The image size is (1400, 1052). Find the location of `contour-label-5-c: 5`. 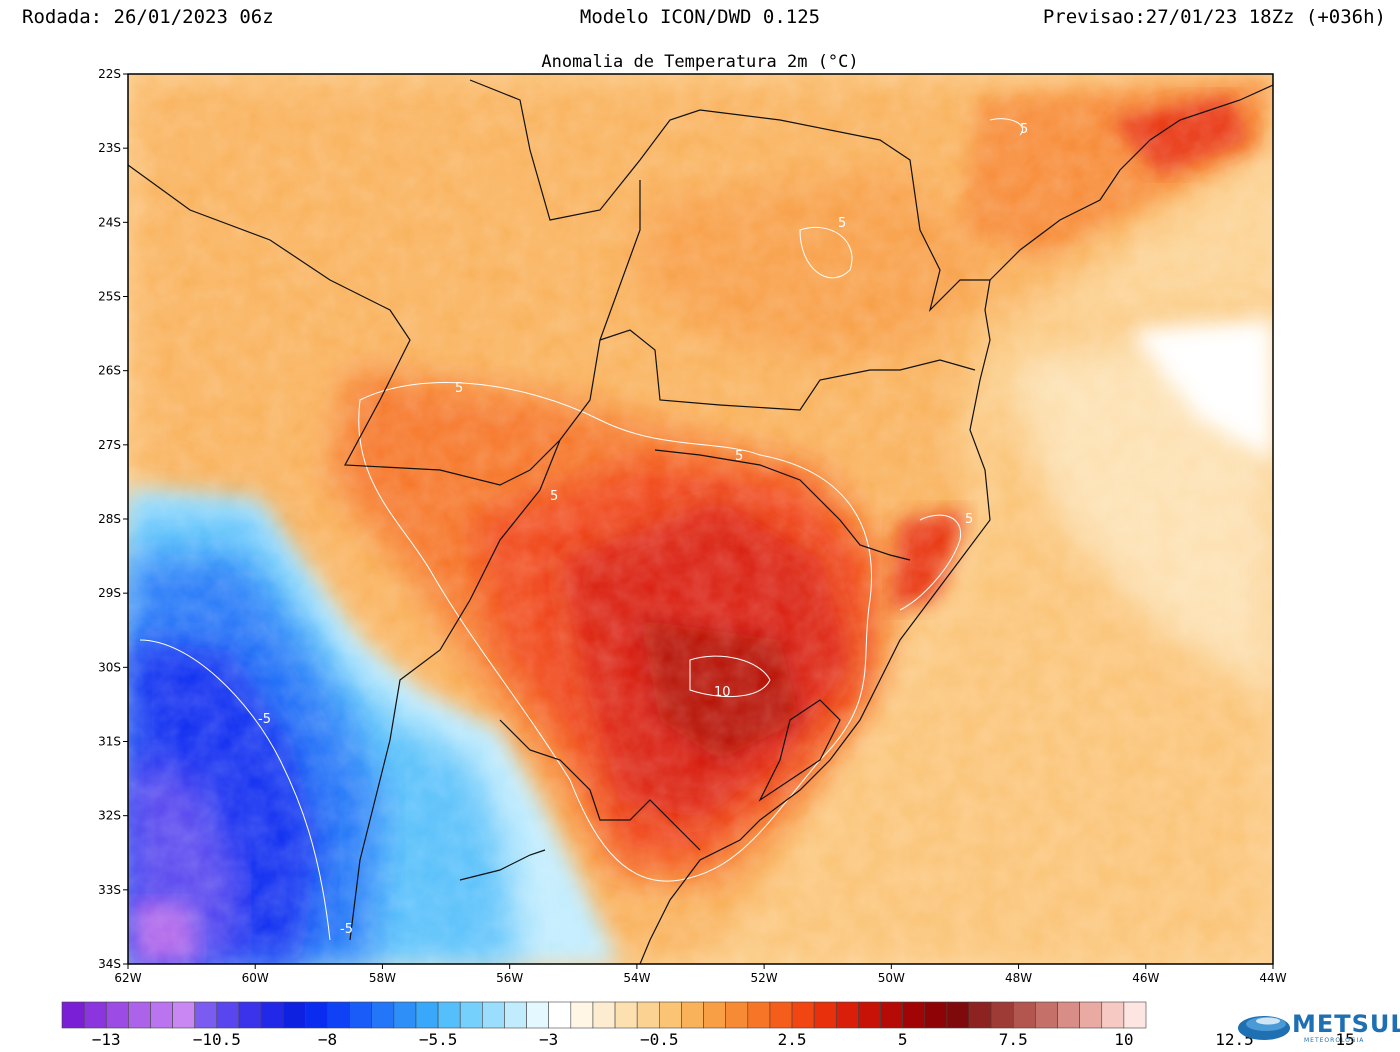

contour-label-5-c: 5 is located at coordinates (554, 496).